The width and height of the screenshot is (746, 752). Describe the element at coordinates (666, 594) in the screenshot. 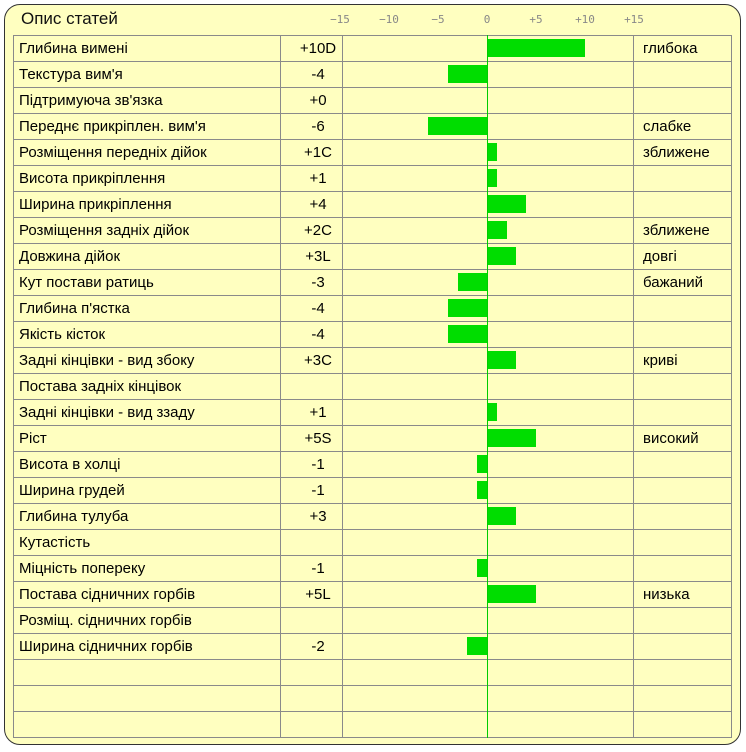

I see `trait-description: низька` at that location.